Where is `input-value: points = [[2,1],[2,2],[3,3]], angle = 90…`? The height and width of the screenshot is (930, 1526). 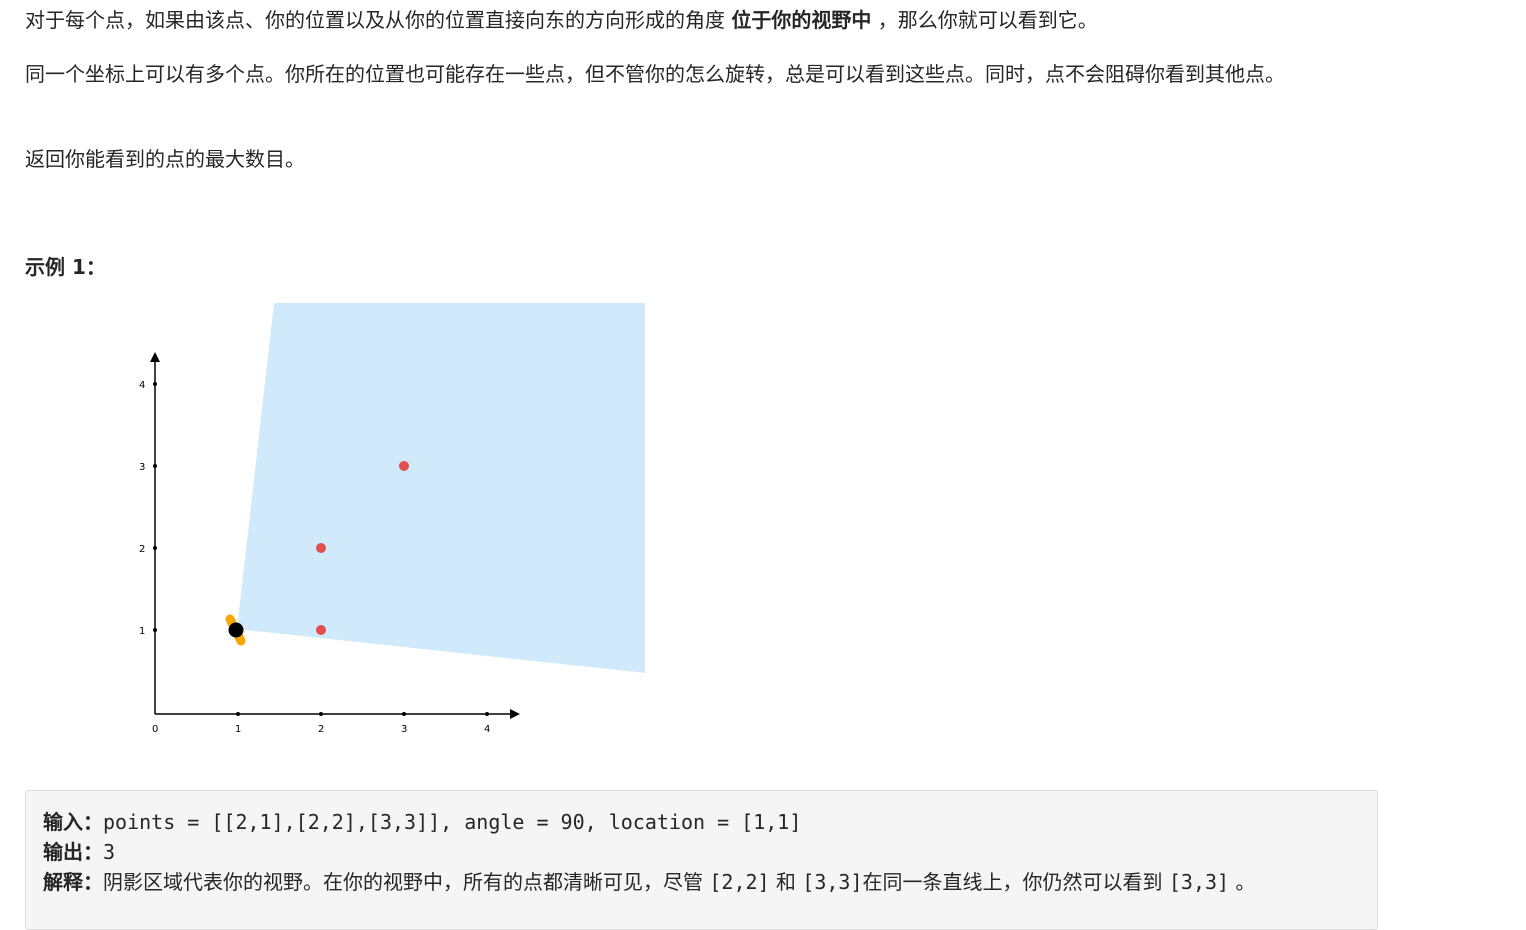
input-value: points = [[2,1],[2,2],[3,3]], angle = 90… is located at coordinates (452, 822).